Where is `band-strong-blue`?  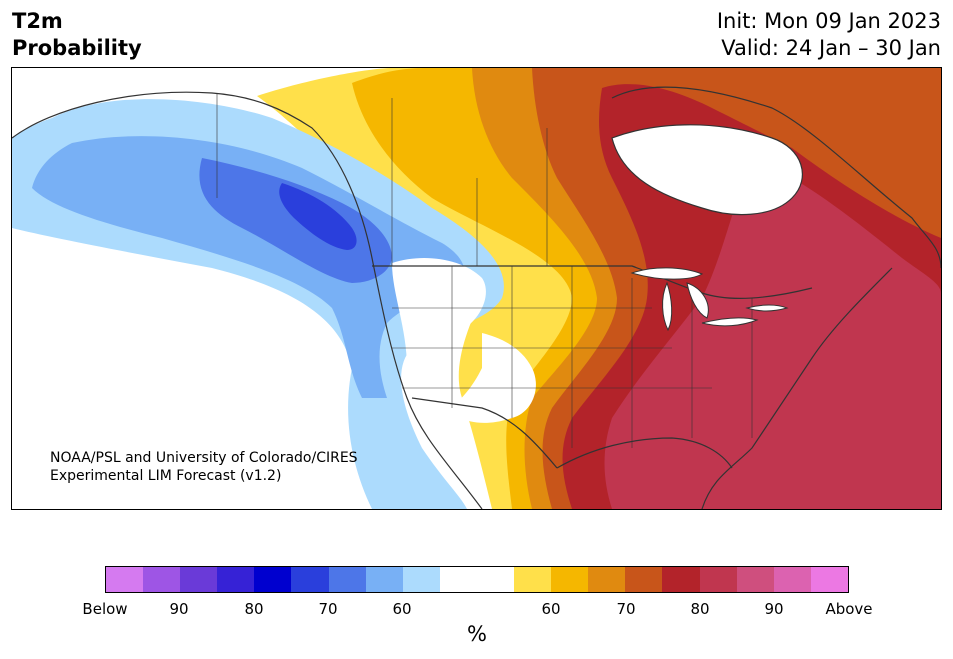
band-strong-blue is located at coordinates (318, 216).